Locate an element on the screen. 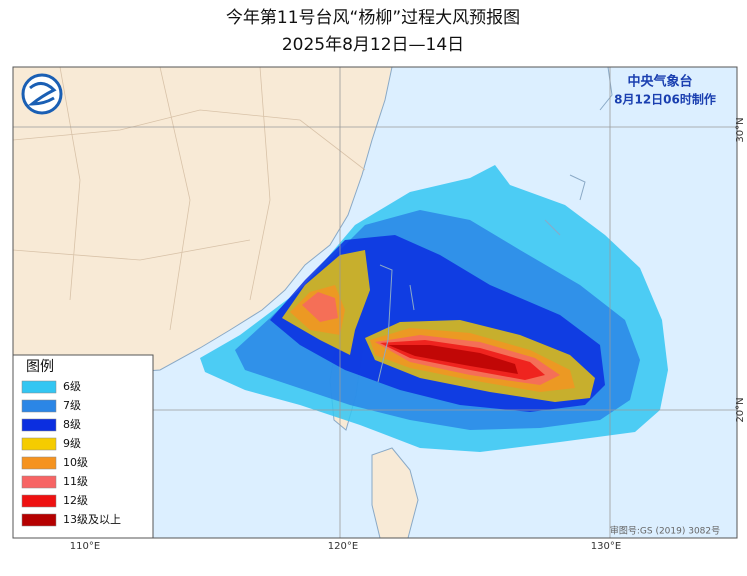 The image size is (747, 576). lat-label: 20°N is located at coordinates (740, 409).